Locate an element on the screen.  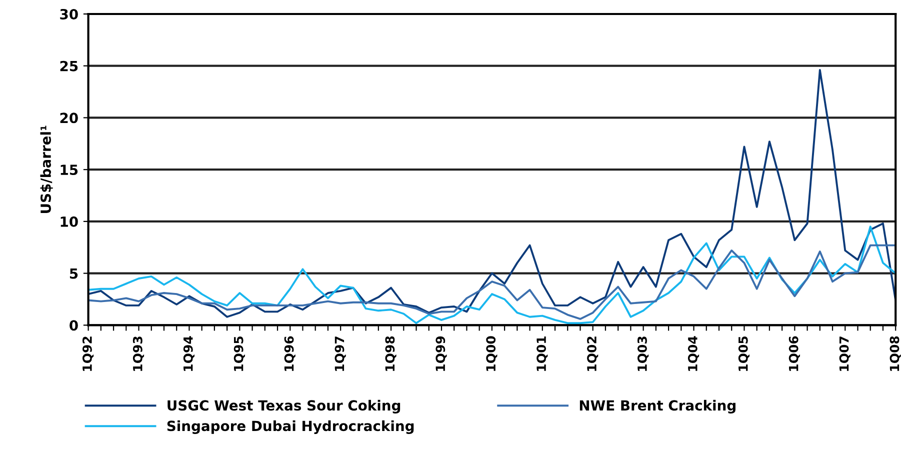
y-axis-title: US$/barrel¹ is located at coordinates (46, 169).